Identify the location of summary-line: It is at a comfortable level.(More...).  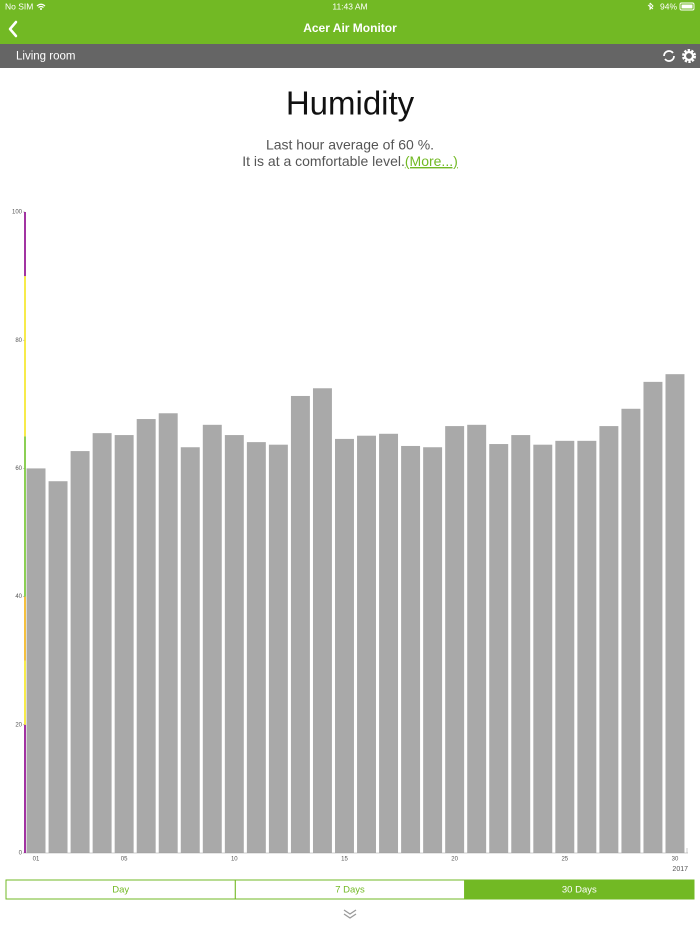
(350, 161).